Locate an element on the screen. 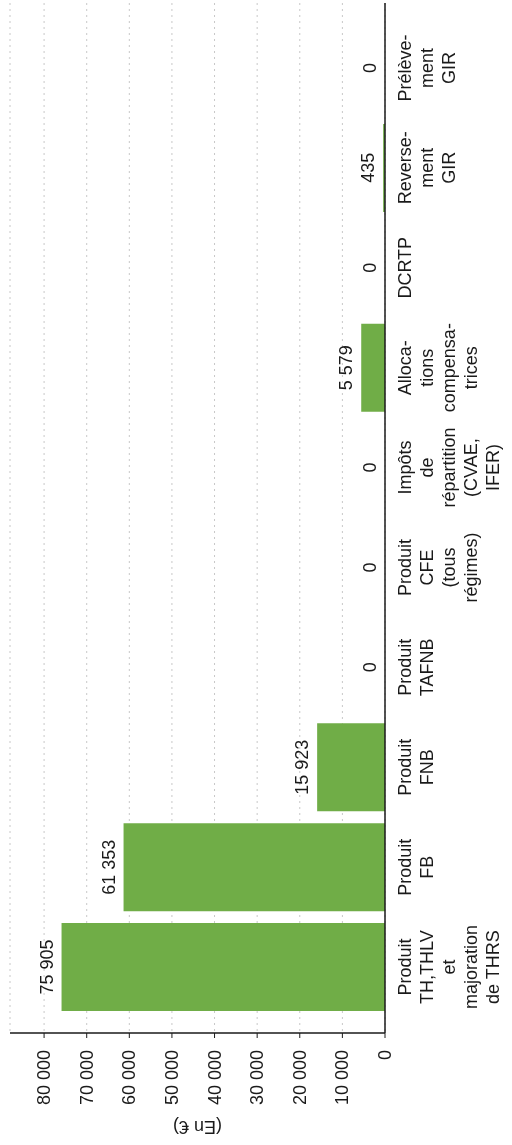 This screenshot has height=1145, width=512. x-tick-label: 70 000 is located at coordinates (86, 1078).